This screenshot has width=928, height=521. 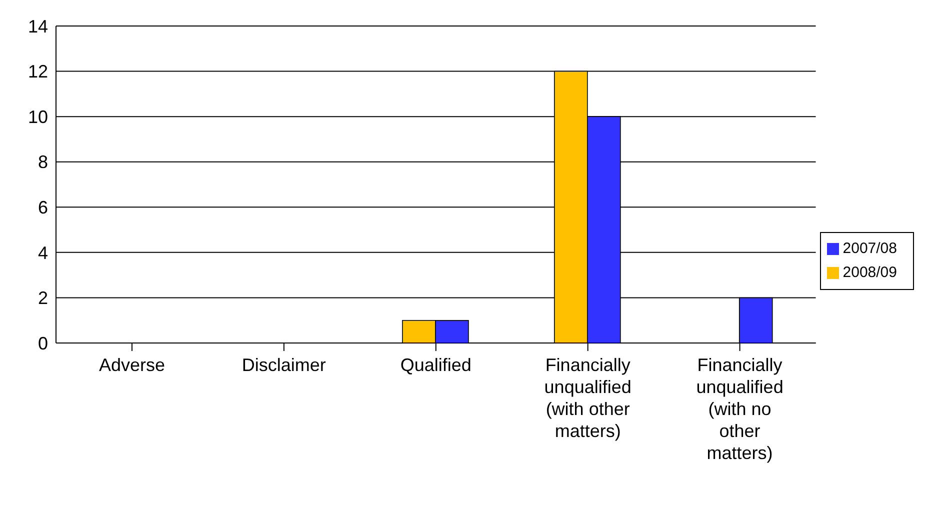 I want to click on x-tick-label: Financially unqualified (with other matters), so click(x=588, y=398).